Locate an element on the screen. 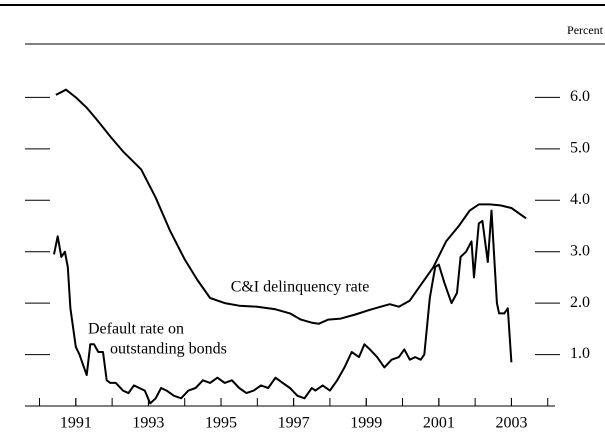 This screenshot has height=436, width=605. annotation: C&I delinquency rate is located at coordinates (300, 287).